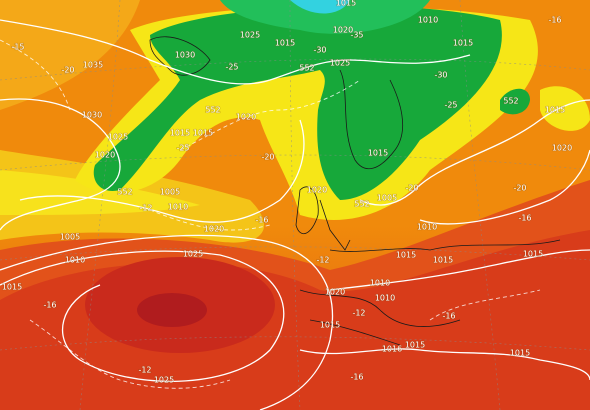  I want to click on contour-label: 1016, so click(392, 349).